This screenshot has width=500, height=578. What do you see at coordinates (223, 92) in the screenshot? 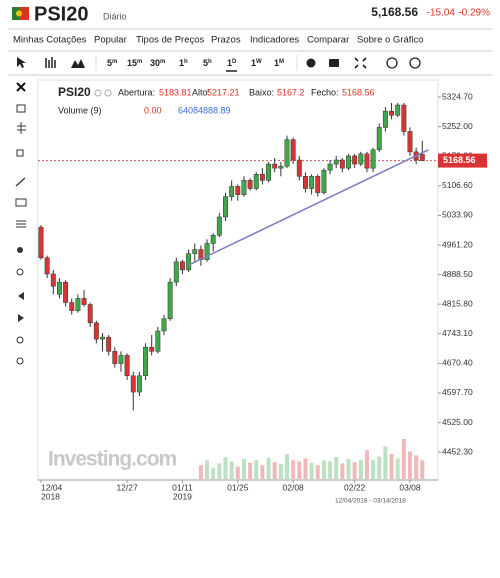
I see `legend-high: 5217.21` at bounding box center [223, 92].